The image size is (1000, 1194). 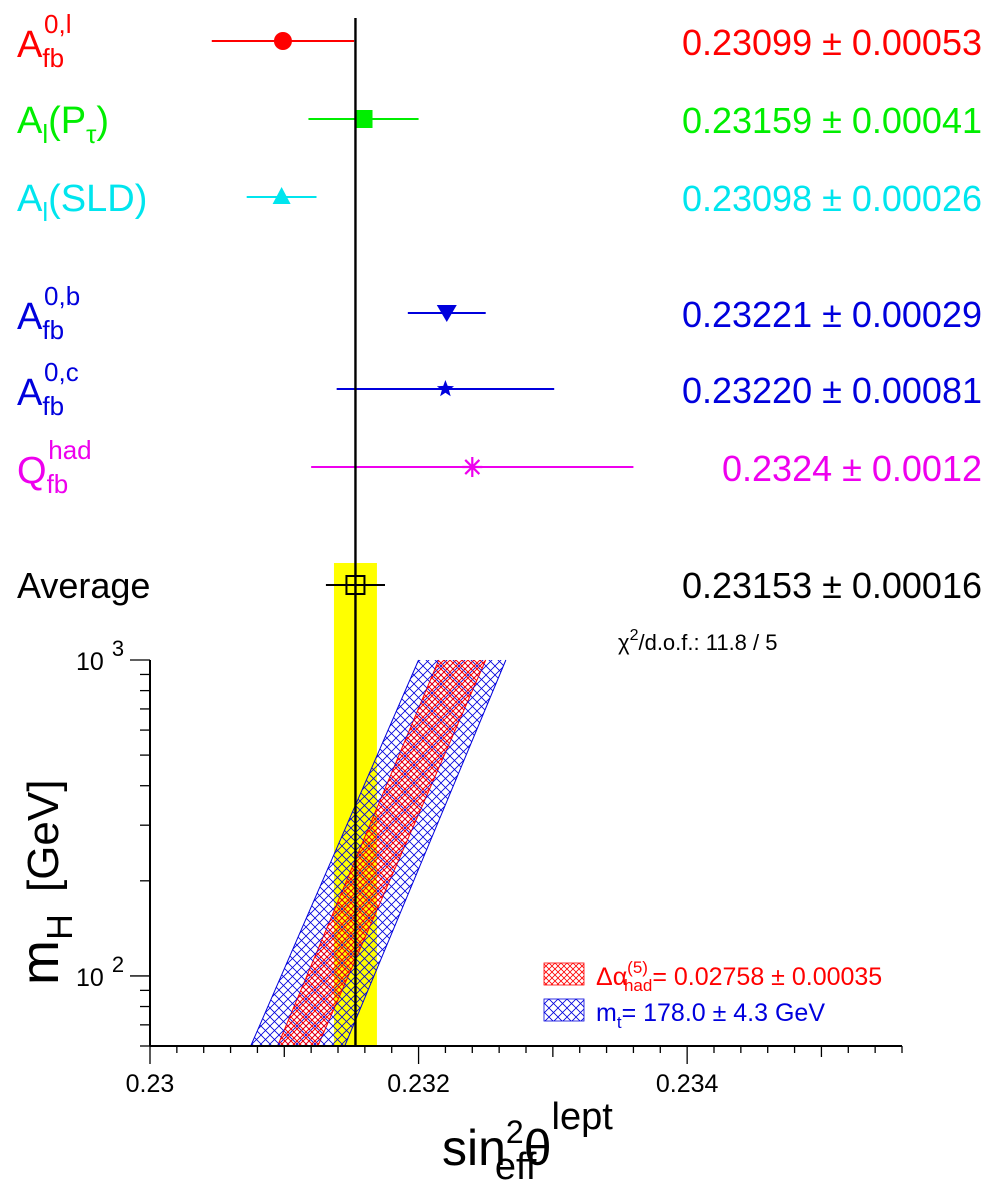 What do you see at coordinates (583, 1117) in the screenshot?
I see `x-axis-title-sup: lept` at bounding box center [583, 1117].